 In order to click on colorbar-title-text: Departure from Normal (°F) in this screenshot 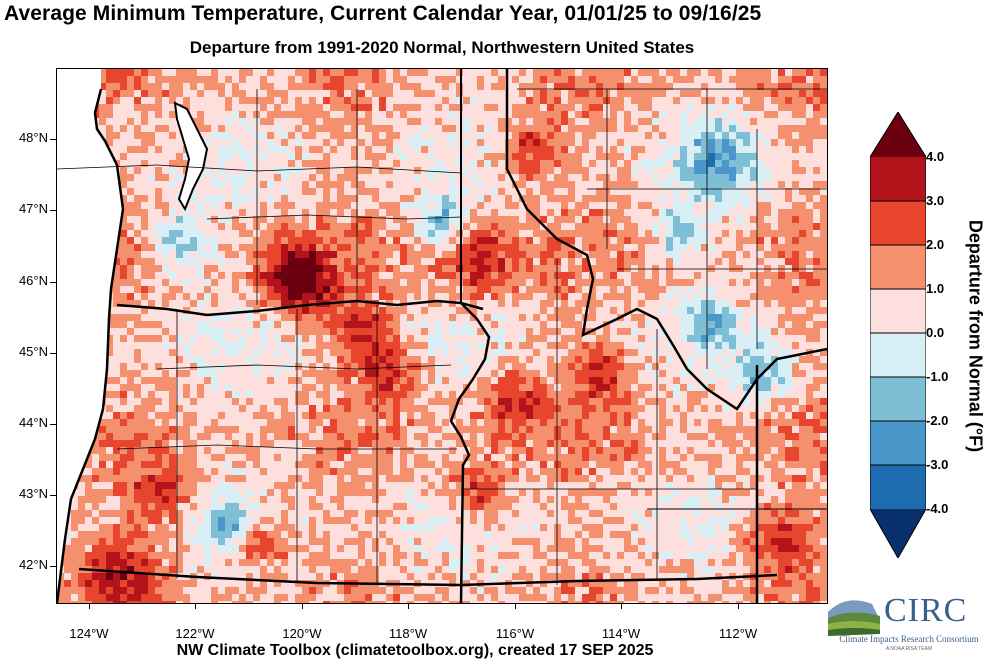, I will do `click(975, 336)`.